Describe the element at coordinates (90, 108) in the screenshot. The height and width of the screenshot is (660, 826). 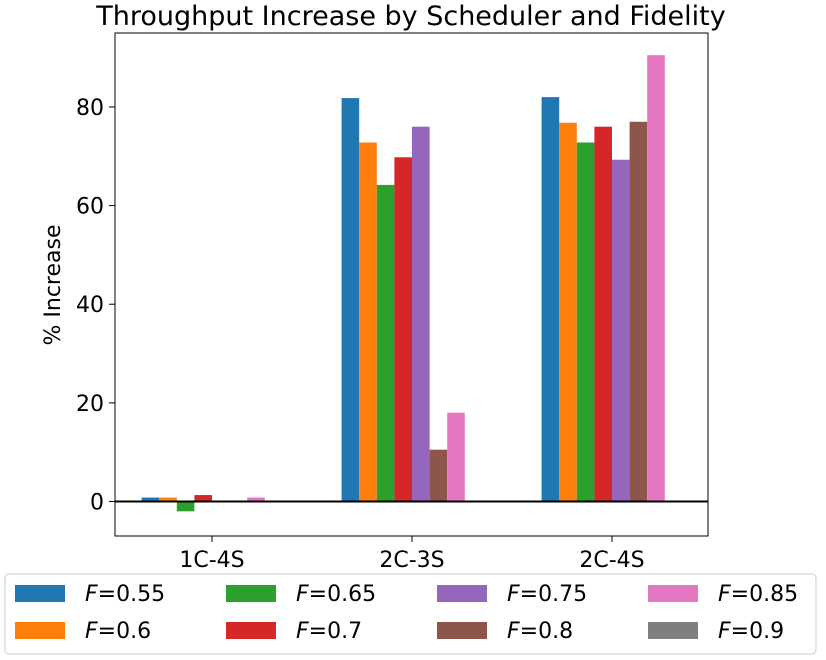
I see `y-tick-label: 80` at that location.